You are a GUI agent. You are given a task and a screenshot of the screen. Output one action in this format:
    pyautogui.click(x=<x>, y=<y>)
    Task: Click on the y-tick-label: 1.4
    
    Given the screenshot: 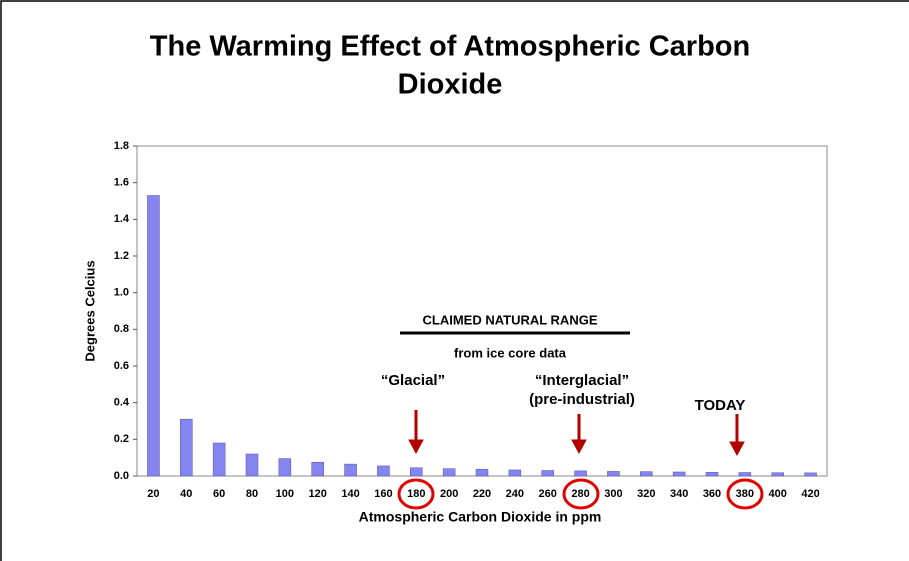 What is the action you would take?
    pyautogui.click(x=122, y=219)
    